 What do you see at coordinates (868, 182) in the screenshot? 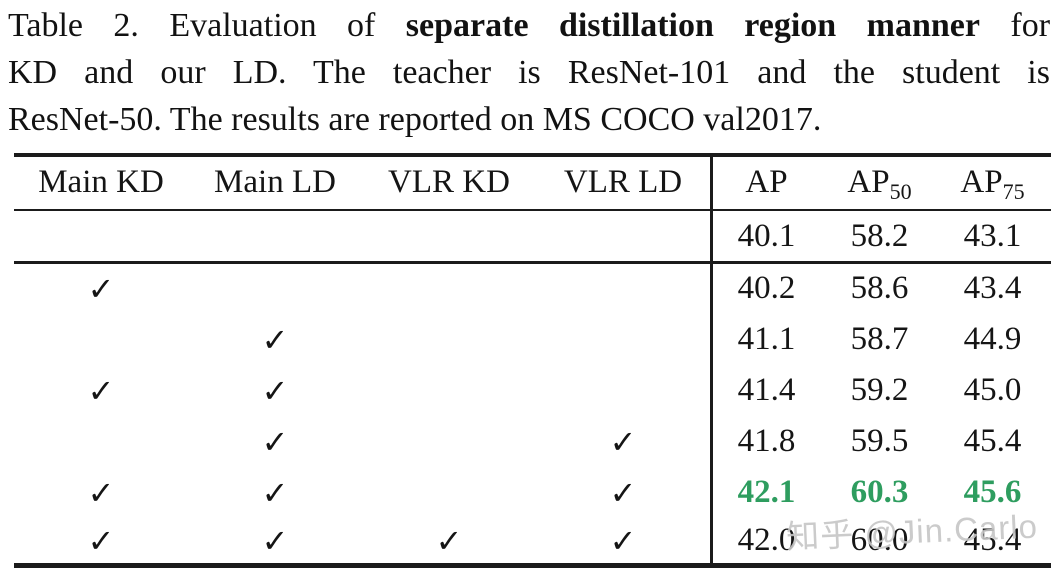
I see `ap50-base: AP` at bounding box center [868, 182].